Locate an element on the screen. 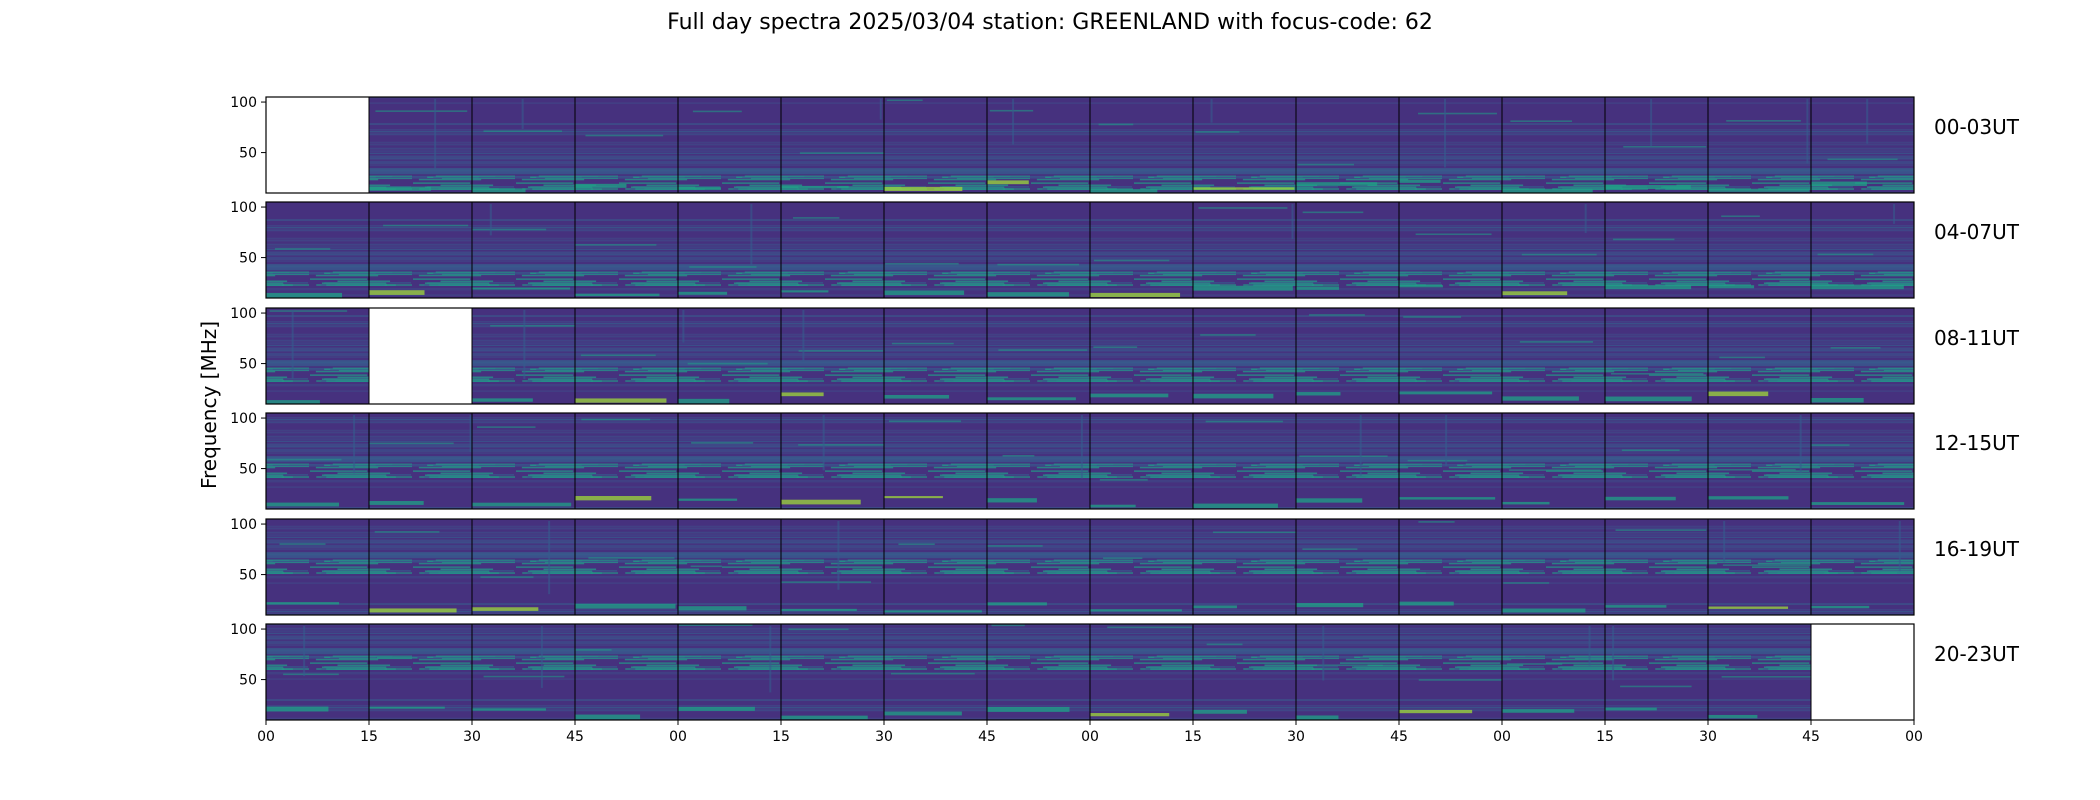  row-label: 08-11UT is located at coordinates (1977, 338).